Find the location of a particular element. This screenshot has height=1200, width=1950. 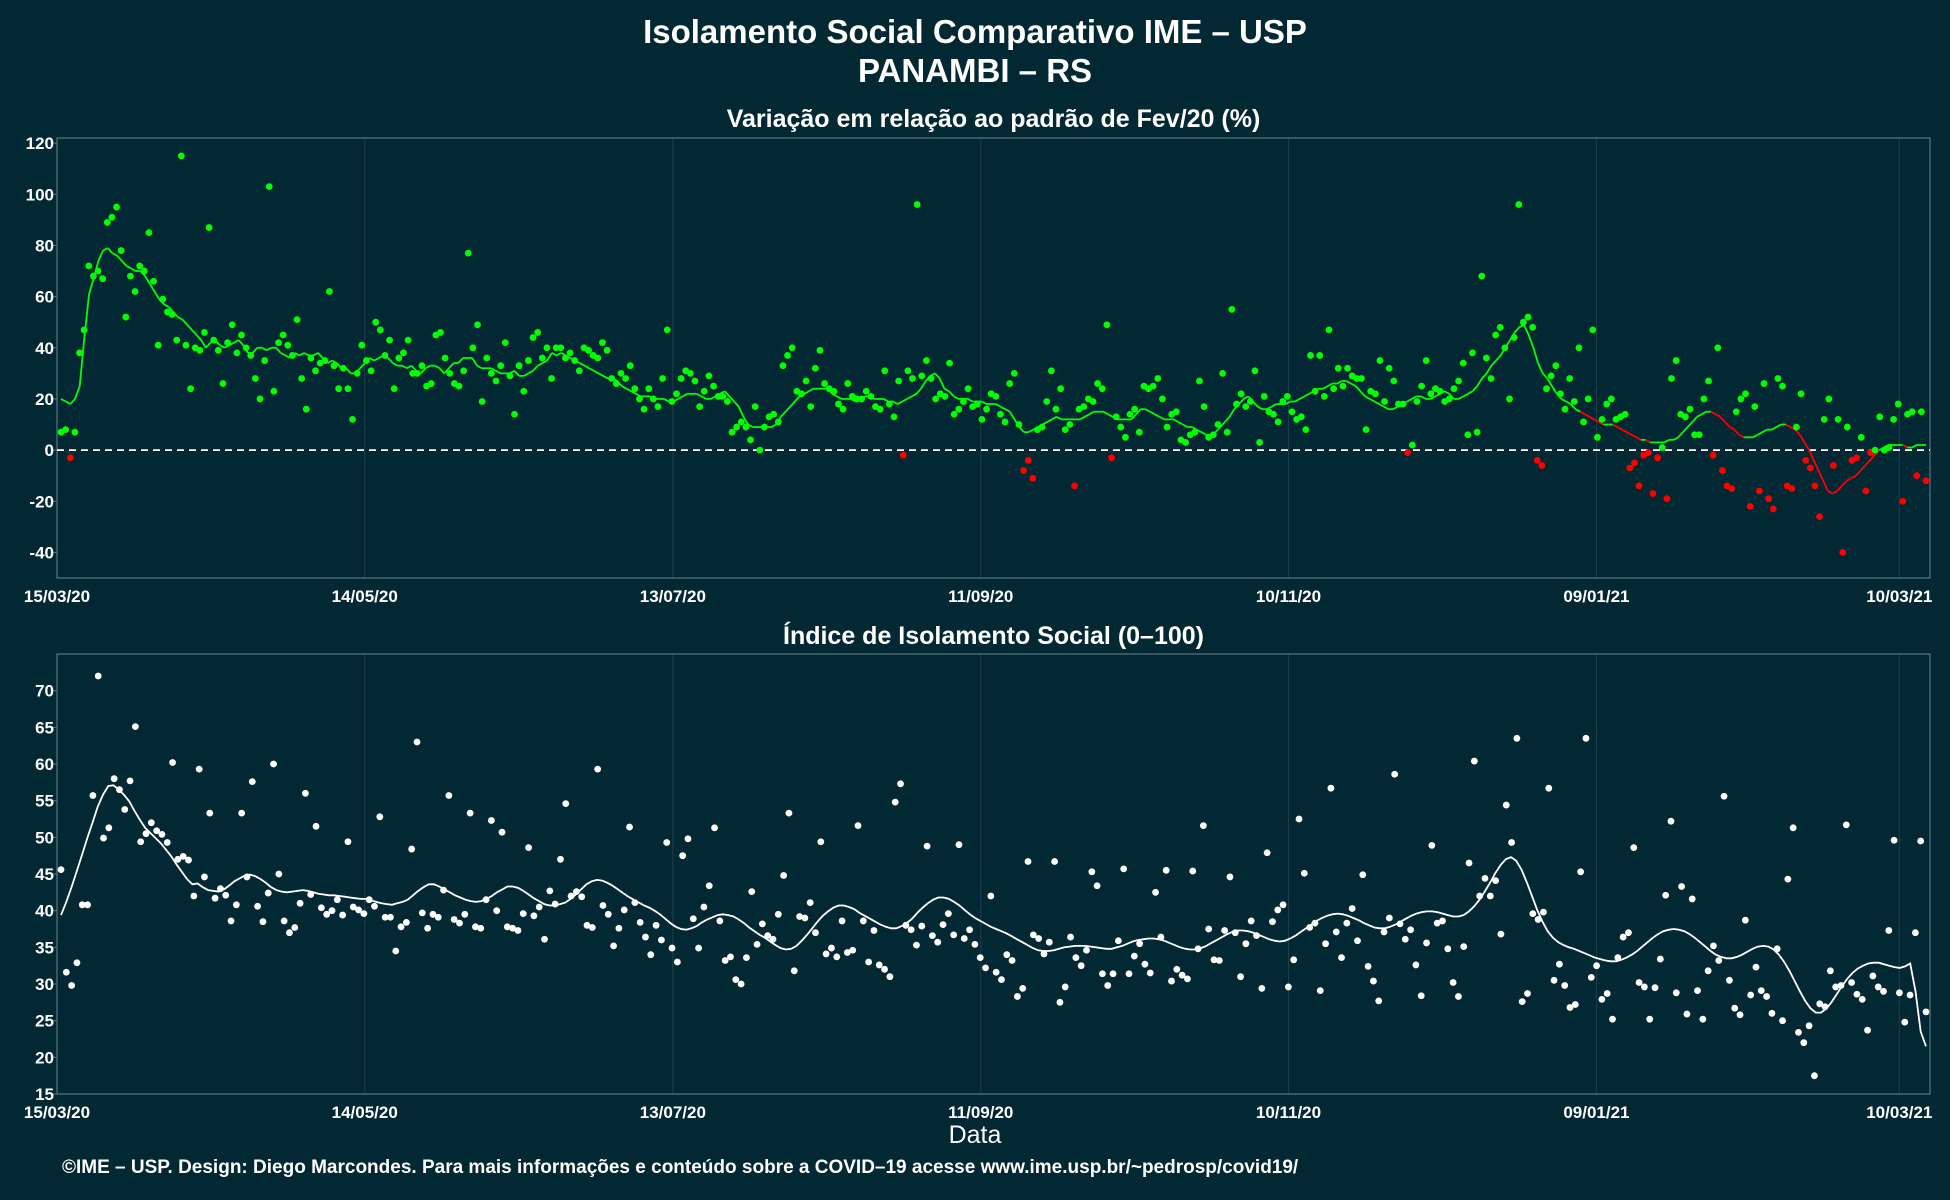

x-tick-label: 13/07/20 is located at coordinates (673, 596).